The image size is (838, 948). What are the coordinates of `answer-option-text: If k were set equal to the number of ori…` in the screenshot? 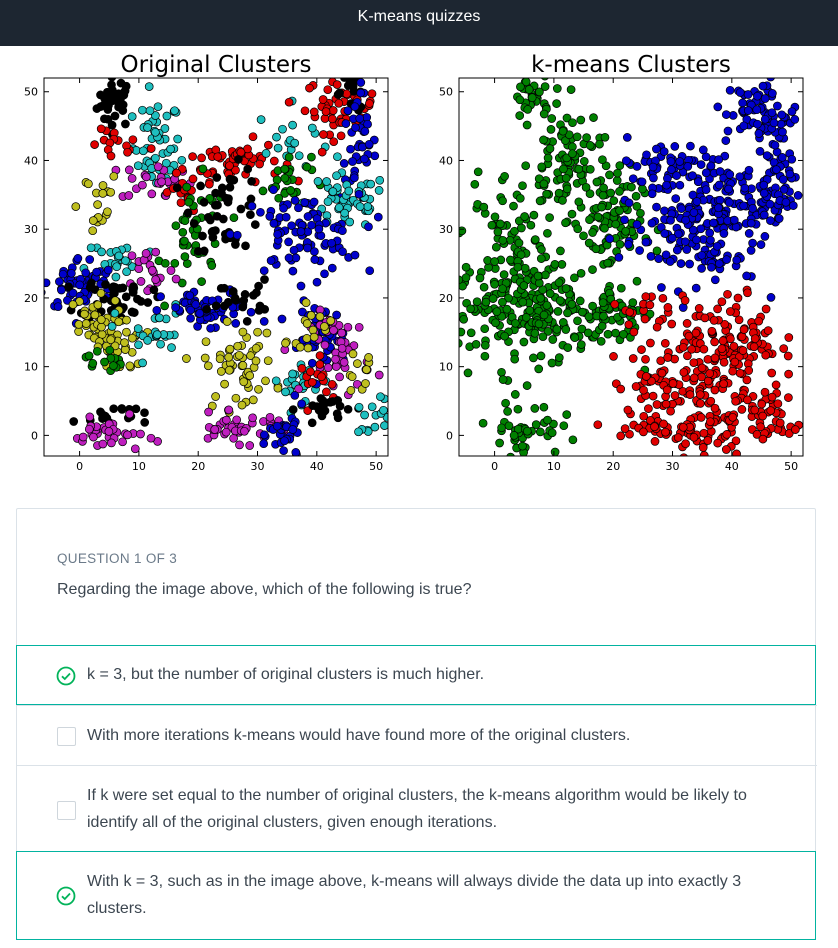 It's located at (417, 809).